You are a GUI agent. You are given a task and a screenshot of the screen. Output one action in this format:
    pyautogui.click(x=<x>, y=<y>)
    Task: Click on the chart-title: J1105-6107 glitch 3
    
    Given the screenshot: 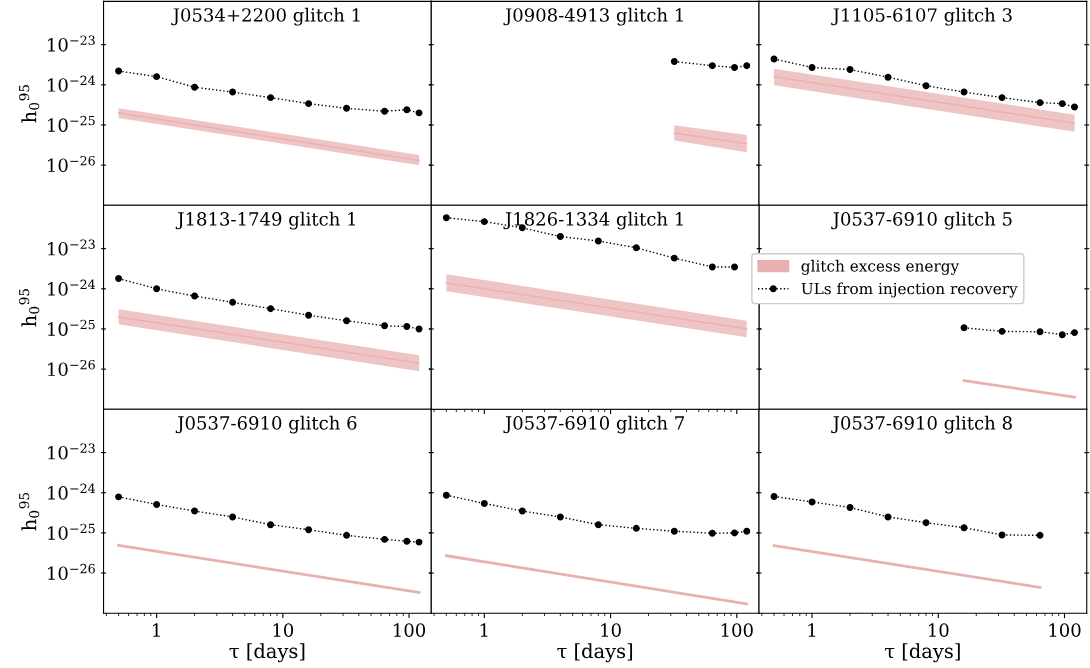 What is the action you would take?
    pyautogui.click(x=921, y=16)
    